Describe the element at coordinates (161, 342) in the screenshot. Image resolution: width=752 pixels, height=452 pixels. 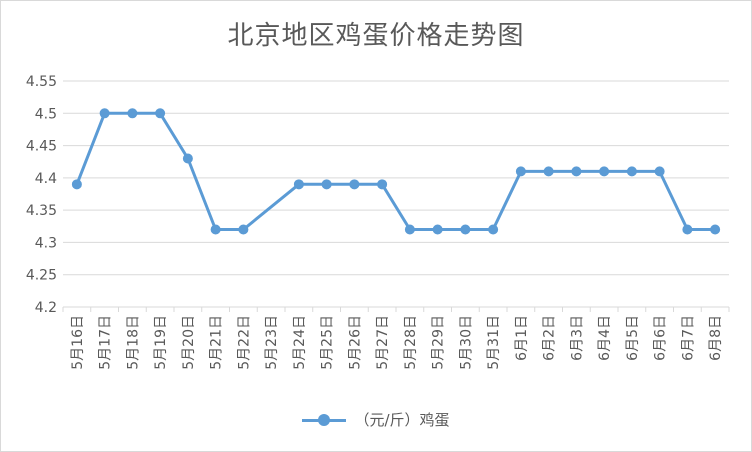
I see `x-tick-label: 5月19日` at that location.